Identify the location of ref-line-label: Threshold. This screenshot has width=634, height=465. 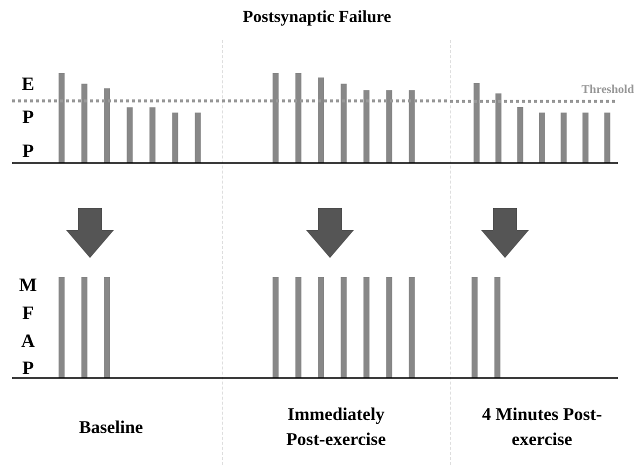
(608, 89).